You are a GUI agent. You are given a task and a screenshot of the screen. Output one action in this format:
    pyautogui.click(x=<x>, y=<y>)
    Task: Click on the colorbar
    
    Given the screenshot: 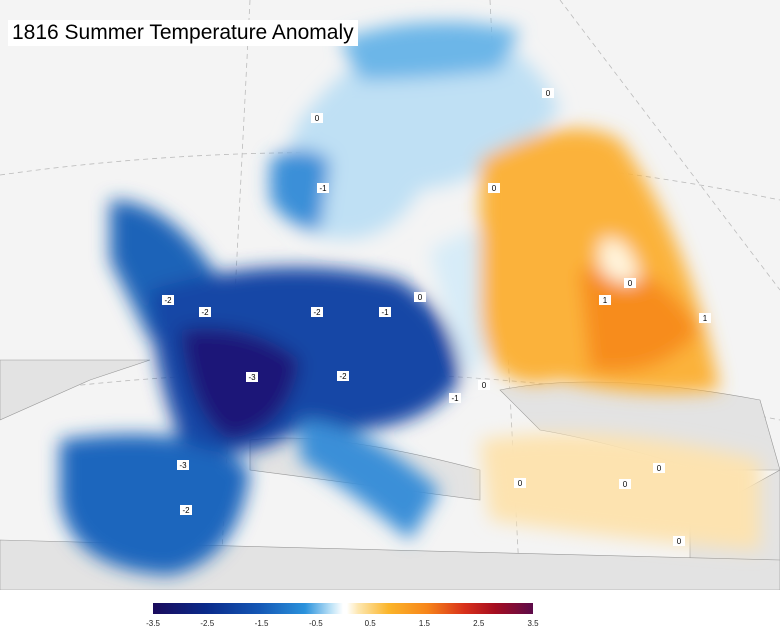 What is the action you would take?
    pyautogui.click(x=343, y=608)
    